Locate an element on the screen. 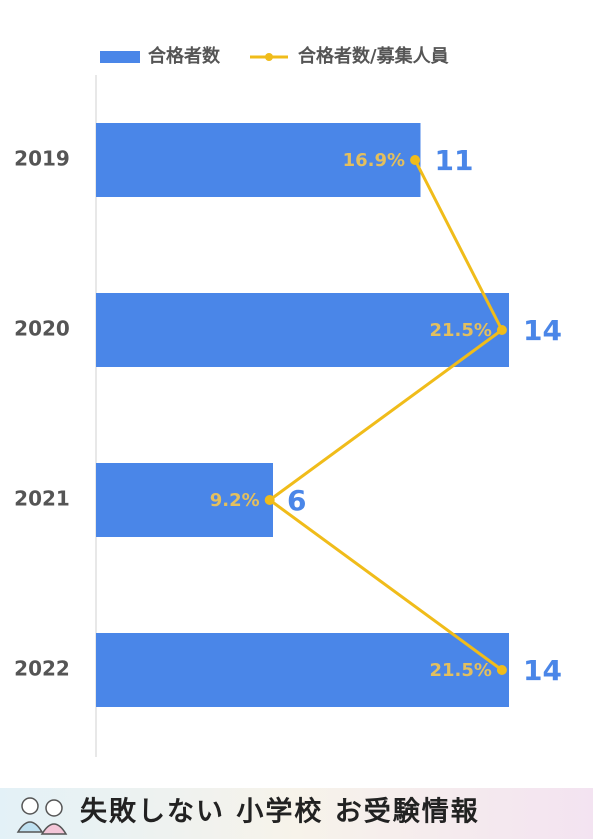 Image resolution: width=593 pixels, height=839 pixels. footer: 失敗しない 小学校 お受験情報 is located at coordinates (296, 813).